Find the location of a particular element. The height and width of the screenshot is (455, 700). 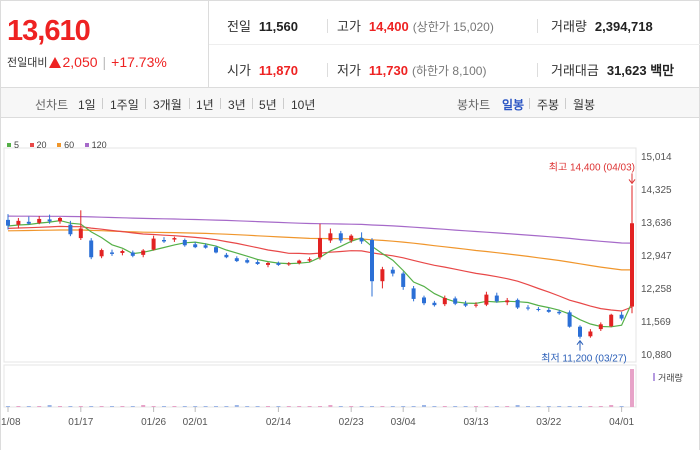

tab-1y: 1년 is located at coordinates (205, 105).